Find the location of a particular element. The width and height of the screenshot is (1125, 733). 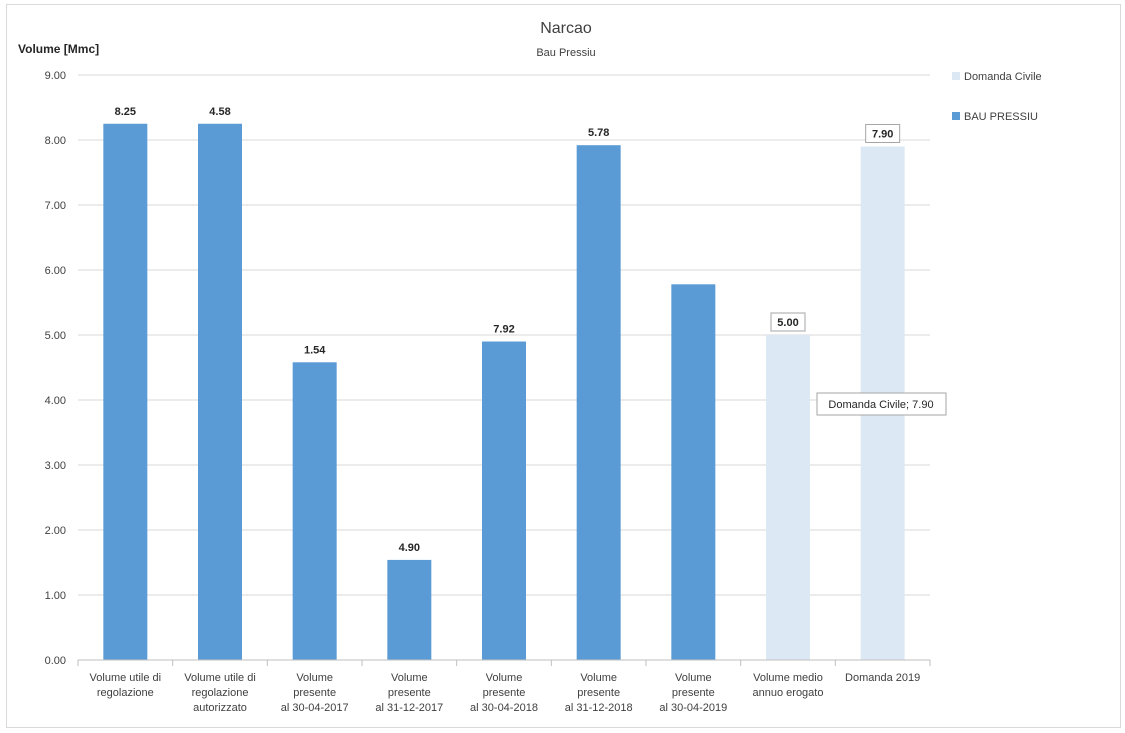

callout: Domanda Civile; 7.90 is located at coordinates (881, 404).